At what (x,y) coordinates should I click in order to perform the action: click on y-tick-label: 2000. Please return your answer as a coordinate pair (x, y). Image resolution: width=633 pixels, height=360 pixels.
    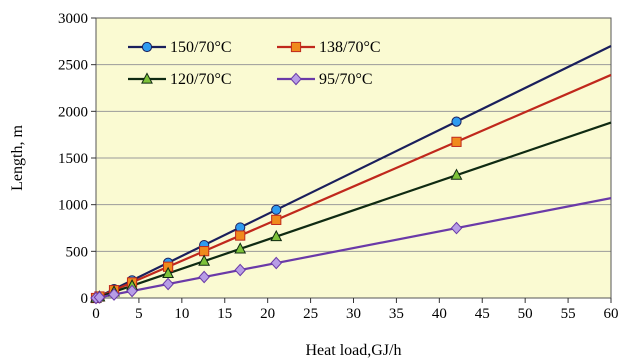
    Looking at the image, I should click on (73, 112).